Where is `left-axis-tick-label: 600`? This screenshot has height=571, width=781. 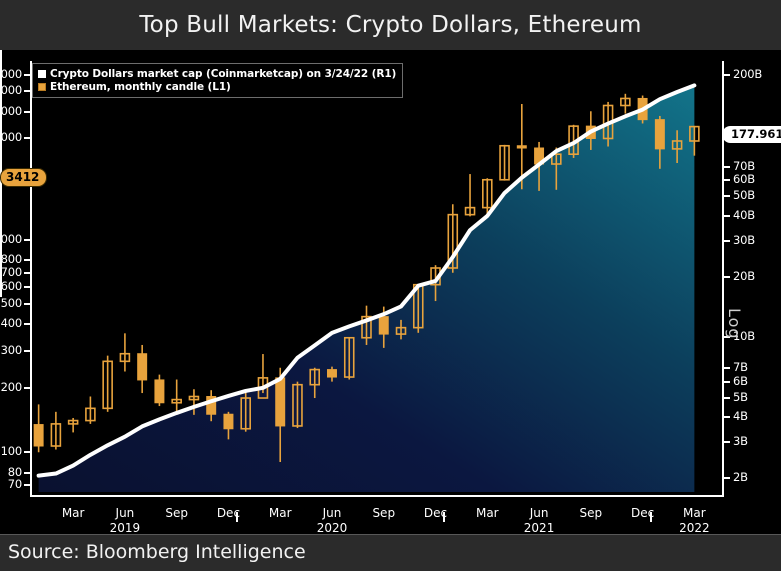 left-axis-tick-label: 600 is located at coordinates (11, 285).